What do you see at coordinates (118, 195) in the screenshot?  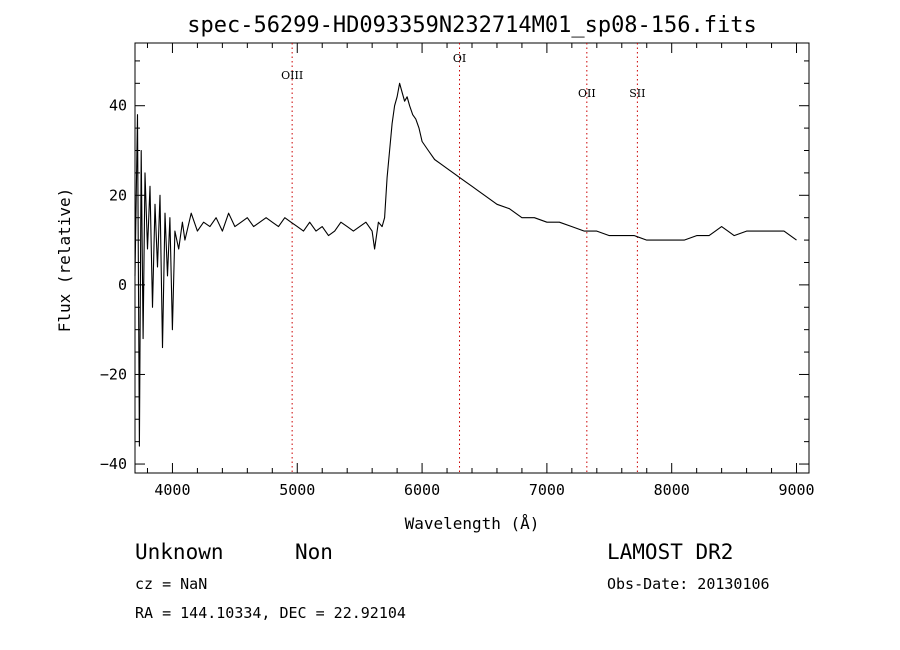 I see `y-tick-label: 20` at bounding box center [118, 195].